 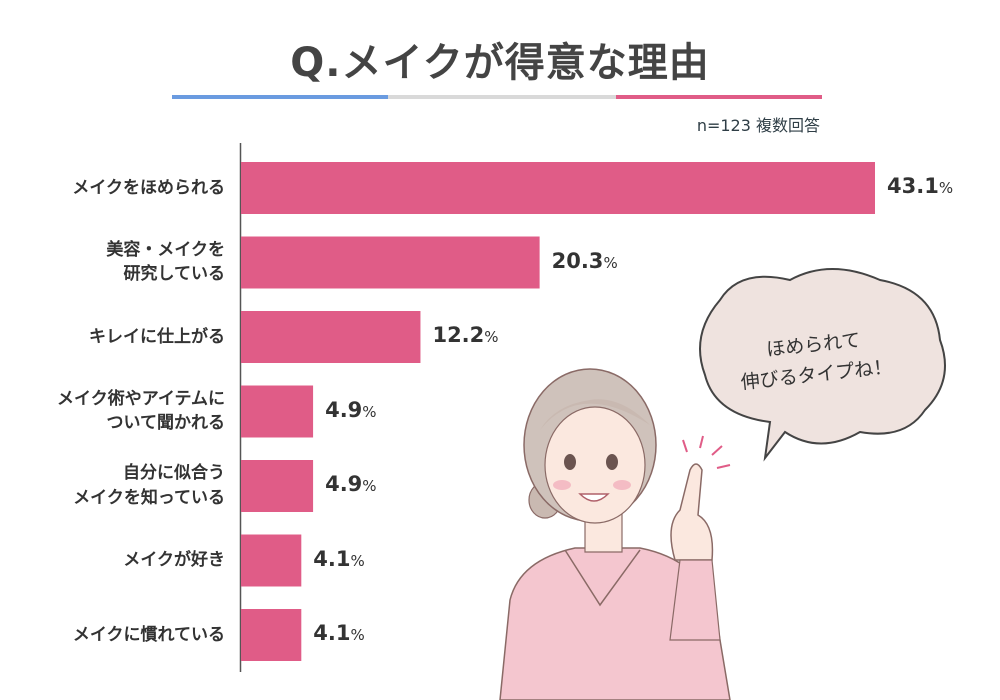 I want to click on chart-title: Q.メイクが得意な理由, so click(x=500, y=63).